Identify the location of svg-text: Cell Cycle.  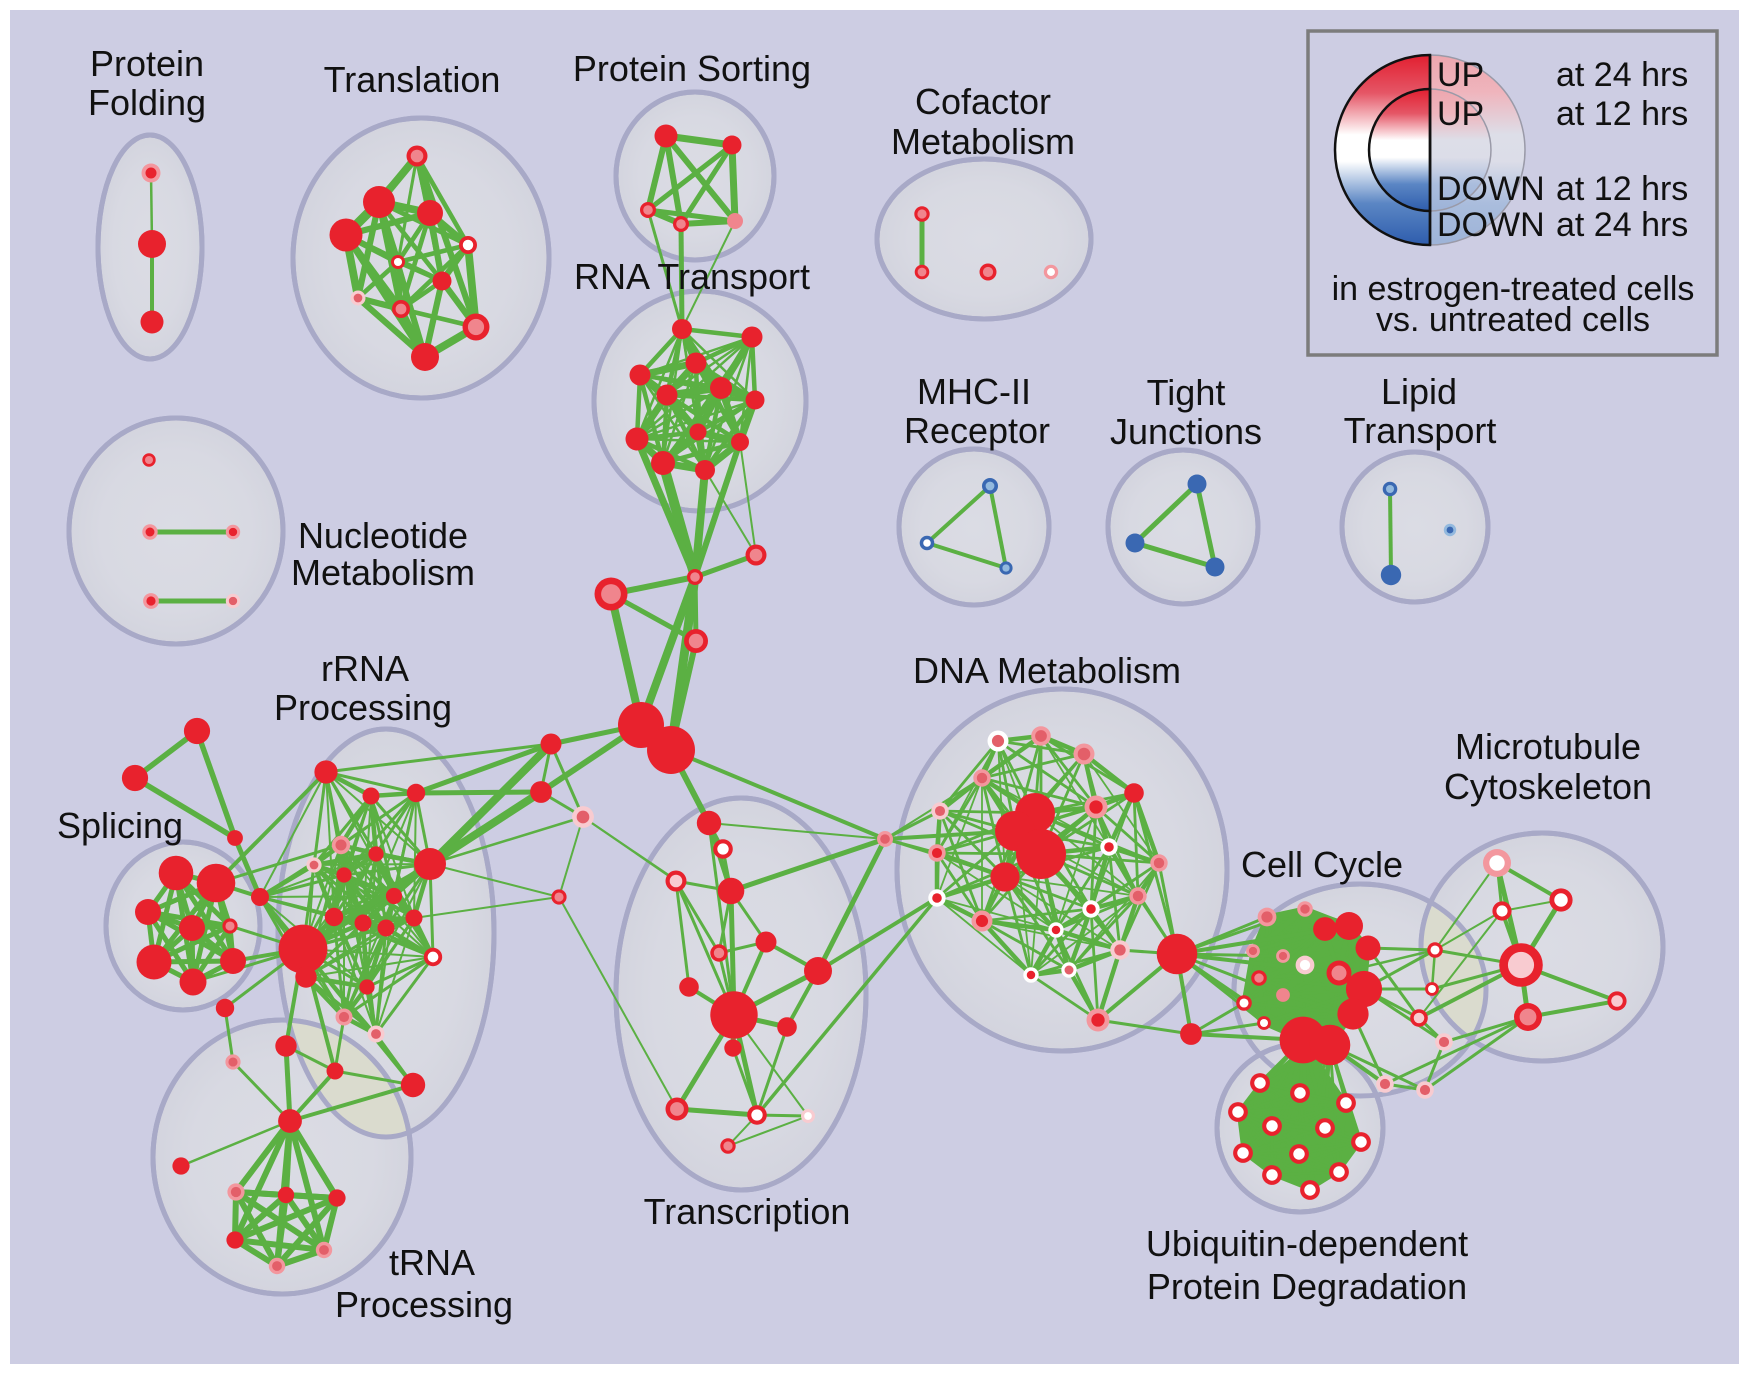
(1322, 864).